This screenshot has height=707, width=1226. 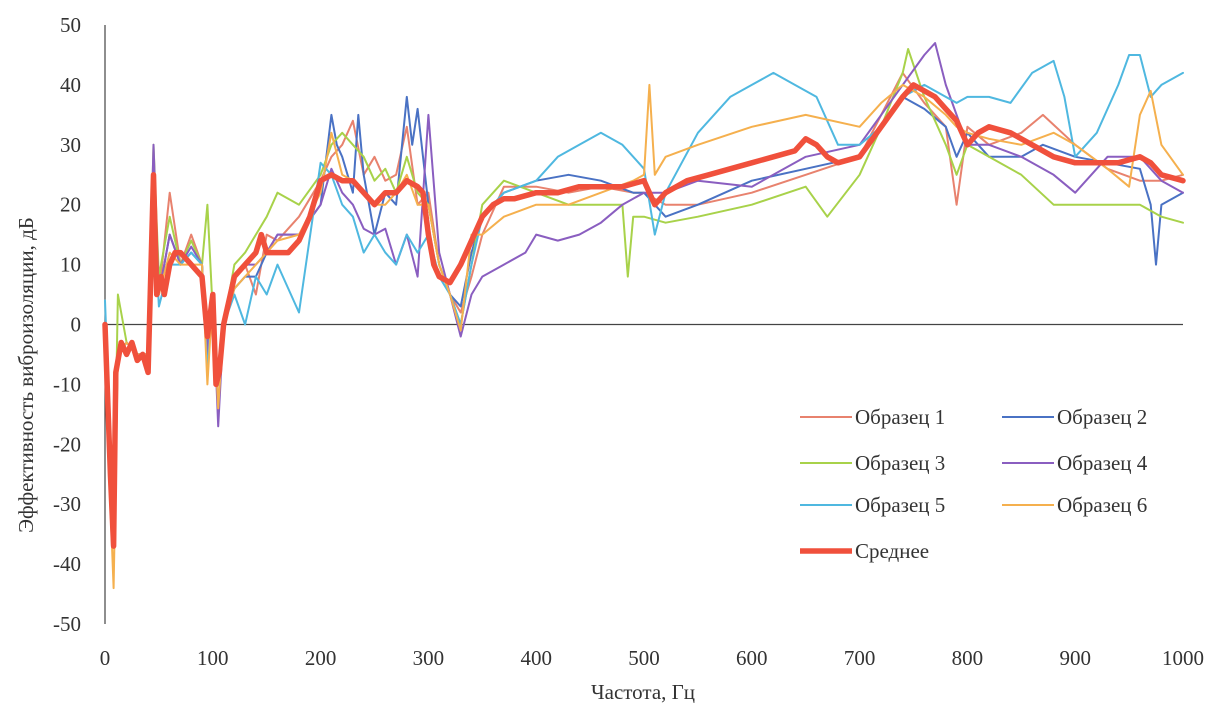 I want to click on legend-label-6: Образец 6, so click(x=1102, y=505).